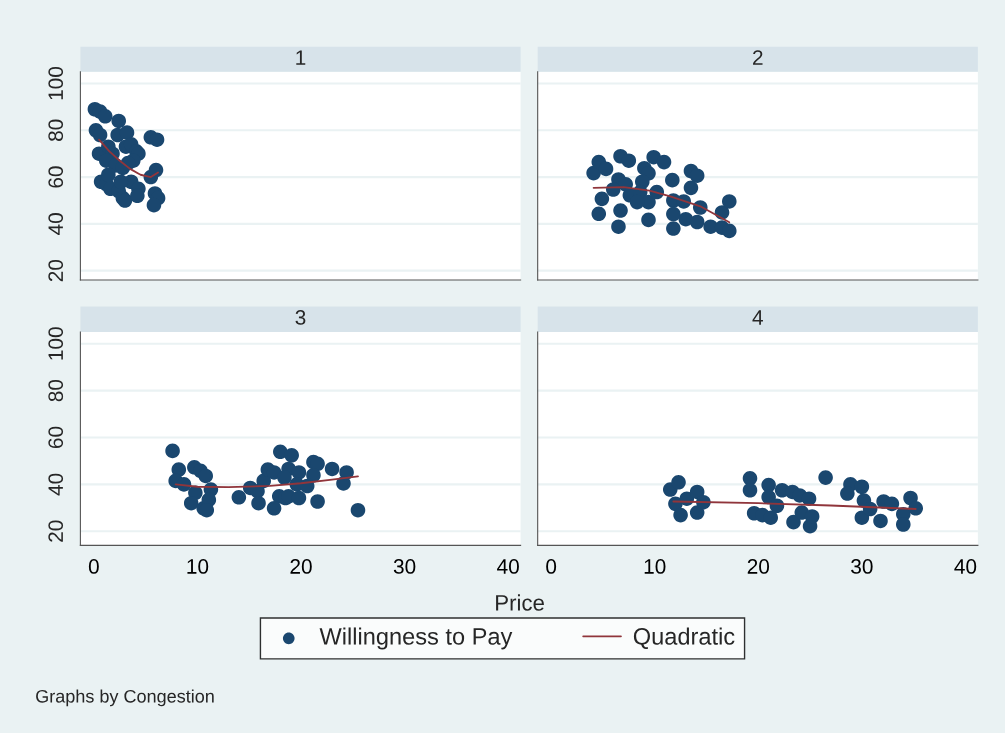 This screenshot has height=733, width=1005. What do you see at coordinates (684, 638) in the screenshot?
I see `legend-label: Quadratic` at bounding box center [684, 638].